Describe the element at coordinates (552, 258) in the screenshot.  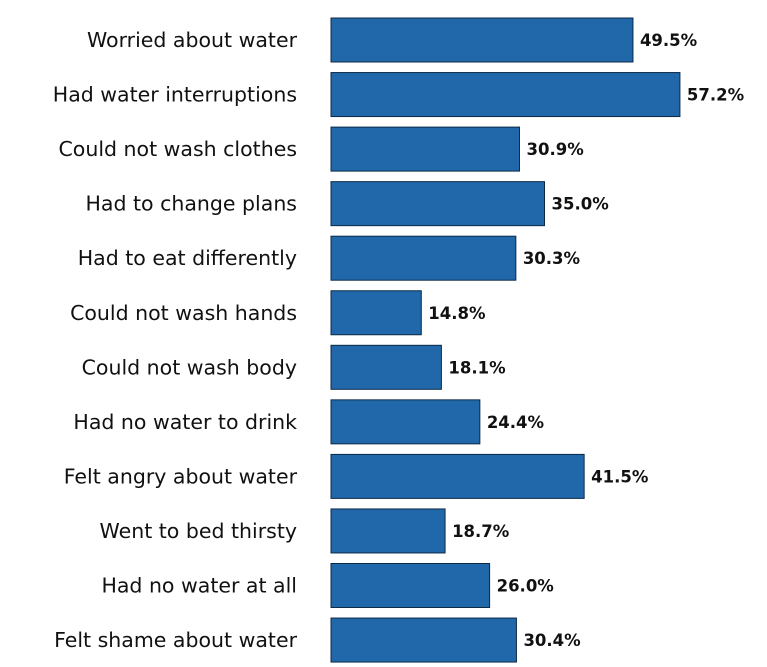
I see `value-label: 30.3%` at that location.